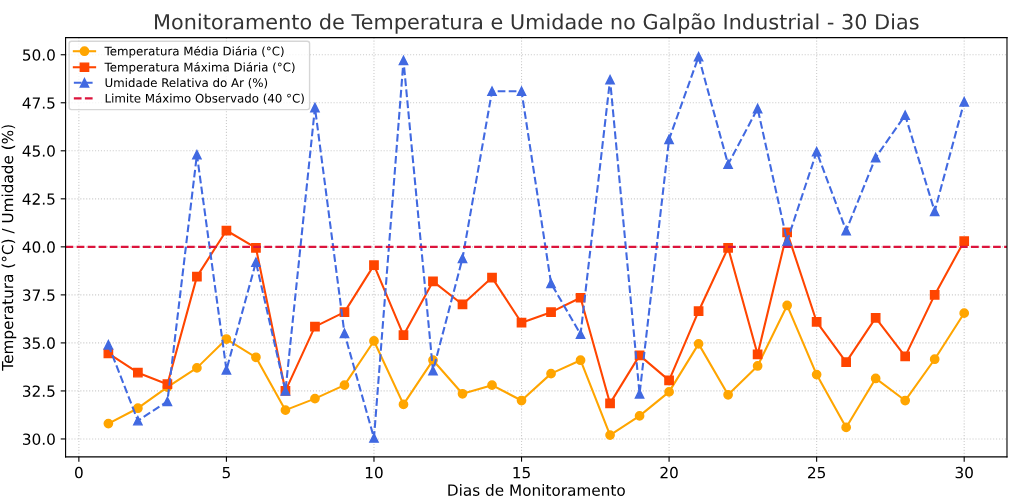 The width and height of the screenshot is (1009, 502). What do you see at coordinates (38, 151) in the screenshot?
I see `y-tick-label: 45.0` at bounding box center [38, 151].